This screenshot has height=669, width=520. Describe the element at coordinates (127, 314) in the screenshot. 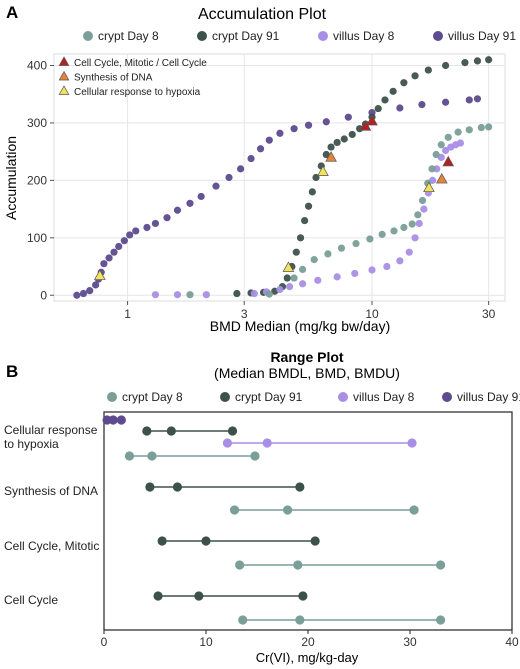

I see `x-tick-label: 1` at that location.